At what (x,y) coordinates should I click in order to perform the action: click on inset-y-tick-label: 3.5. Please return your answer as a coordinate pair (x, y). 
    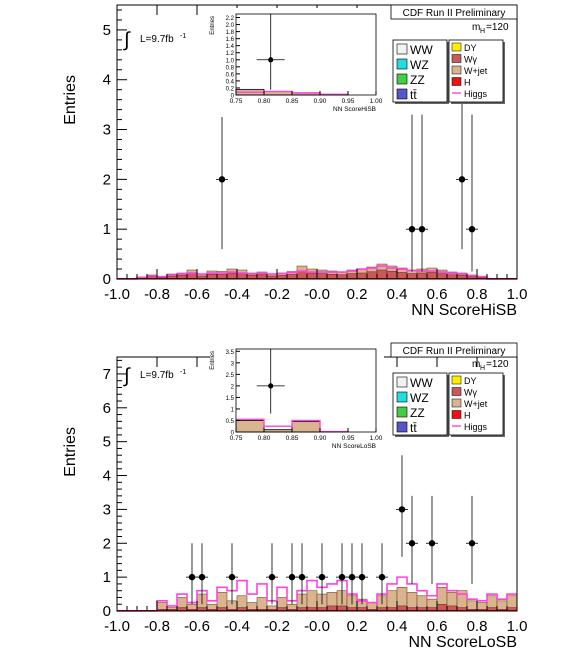
    Looking at the image, I should click on (230, 353).